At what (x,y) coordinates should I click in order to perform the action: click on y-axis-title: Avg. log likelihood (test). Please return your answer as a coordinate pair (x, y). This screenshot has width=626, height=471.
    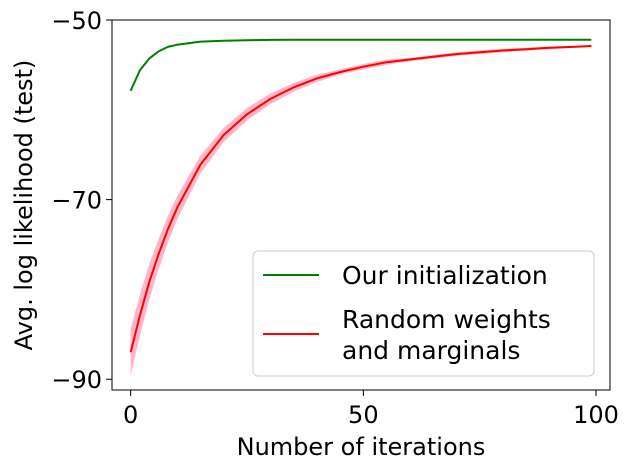
    Looking at the image, I should click on (24, 205).